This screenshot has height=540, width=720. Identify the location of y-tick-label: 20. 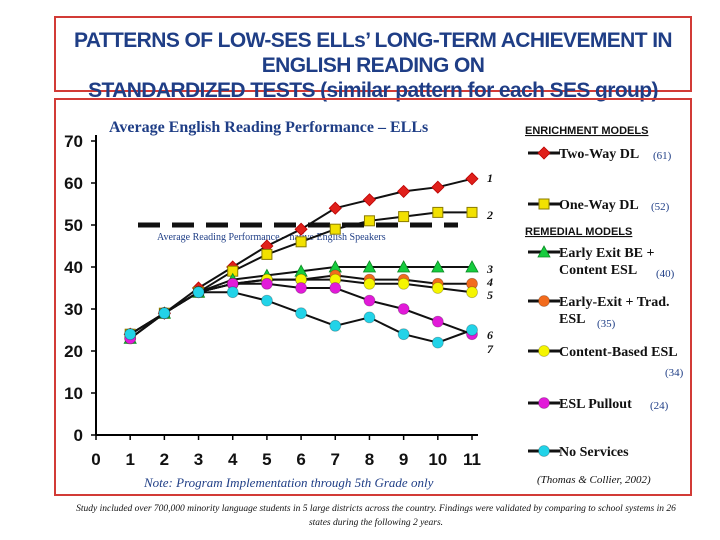
(73, 351).